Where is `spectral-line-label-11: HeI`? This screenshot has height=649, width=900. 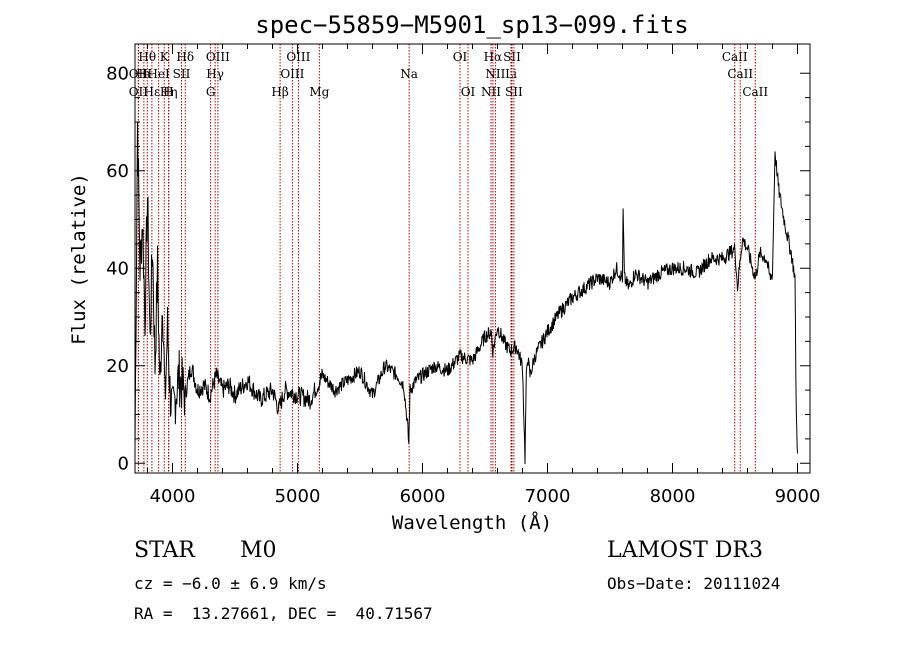 spectral-line-label-11: HeI is located at coordinates (158, 74).